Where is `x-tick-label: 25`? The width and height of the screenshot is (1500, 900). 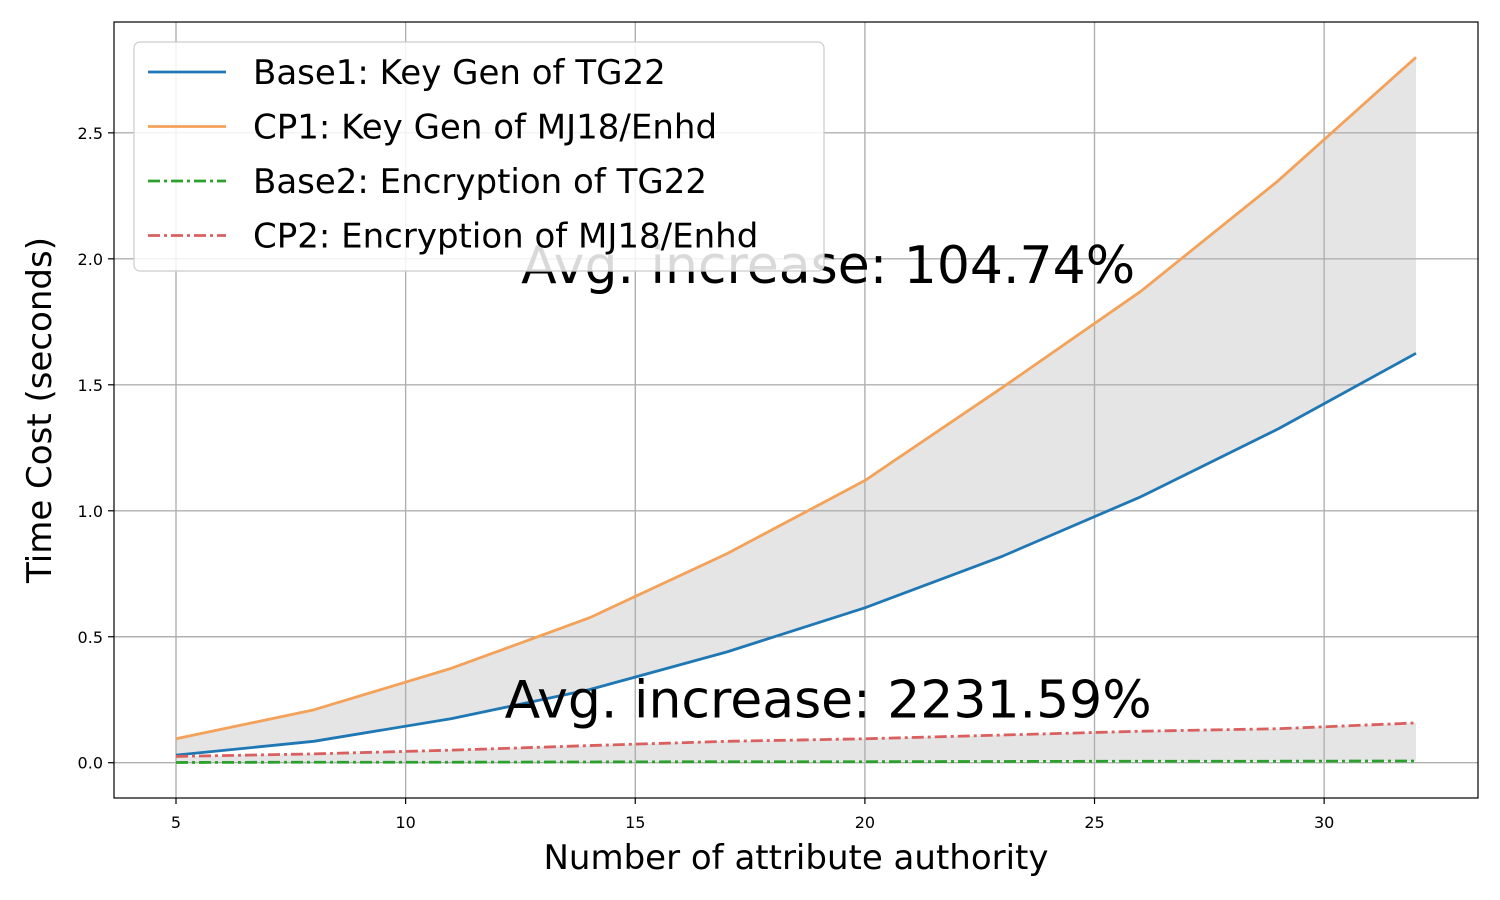
x-tick-label: 25 is located at coordinates (1094, 822).